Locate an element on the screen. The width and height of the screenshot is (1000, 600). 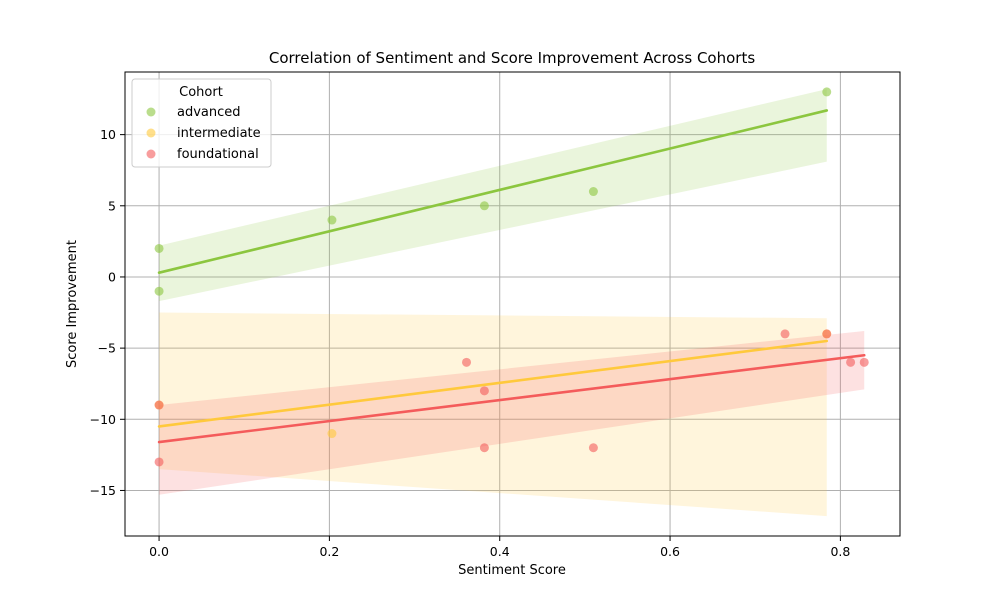
x-tick-label: 0.4 is located at coordinates (500, 551).